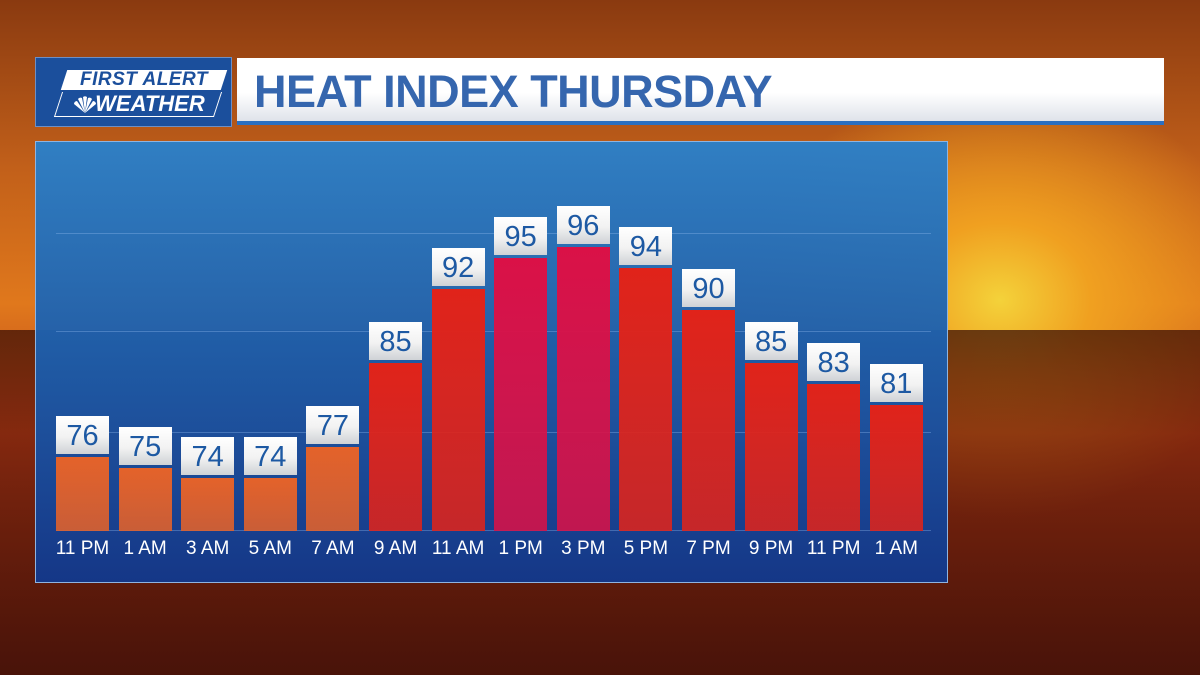 Image resolution: width=1200 pixels, height=675 pixels. What do you see at coordinates (145, 445) in the screenshot?
I see `data-label: 75` at bounding box center [145, 445].